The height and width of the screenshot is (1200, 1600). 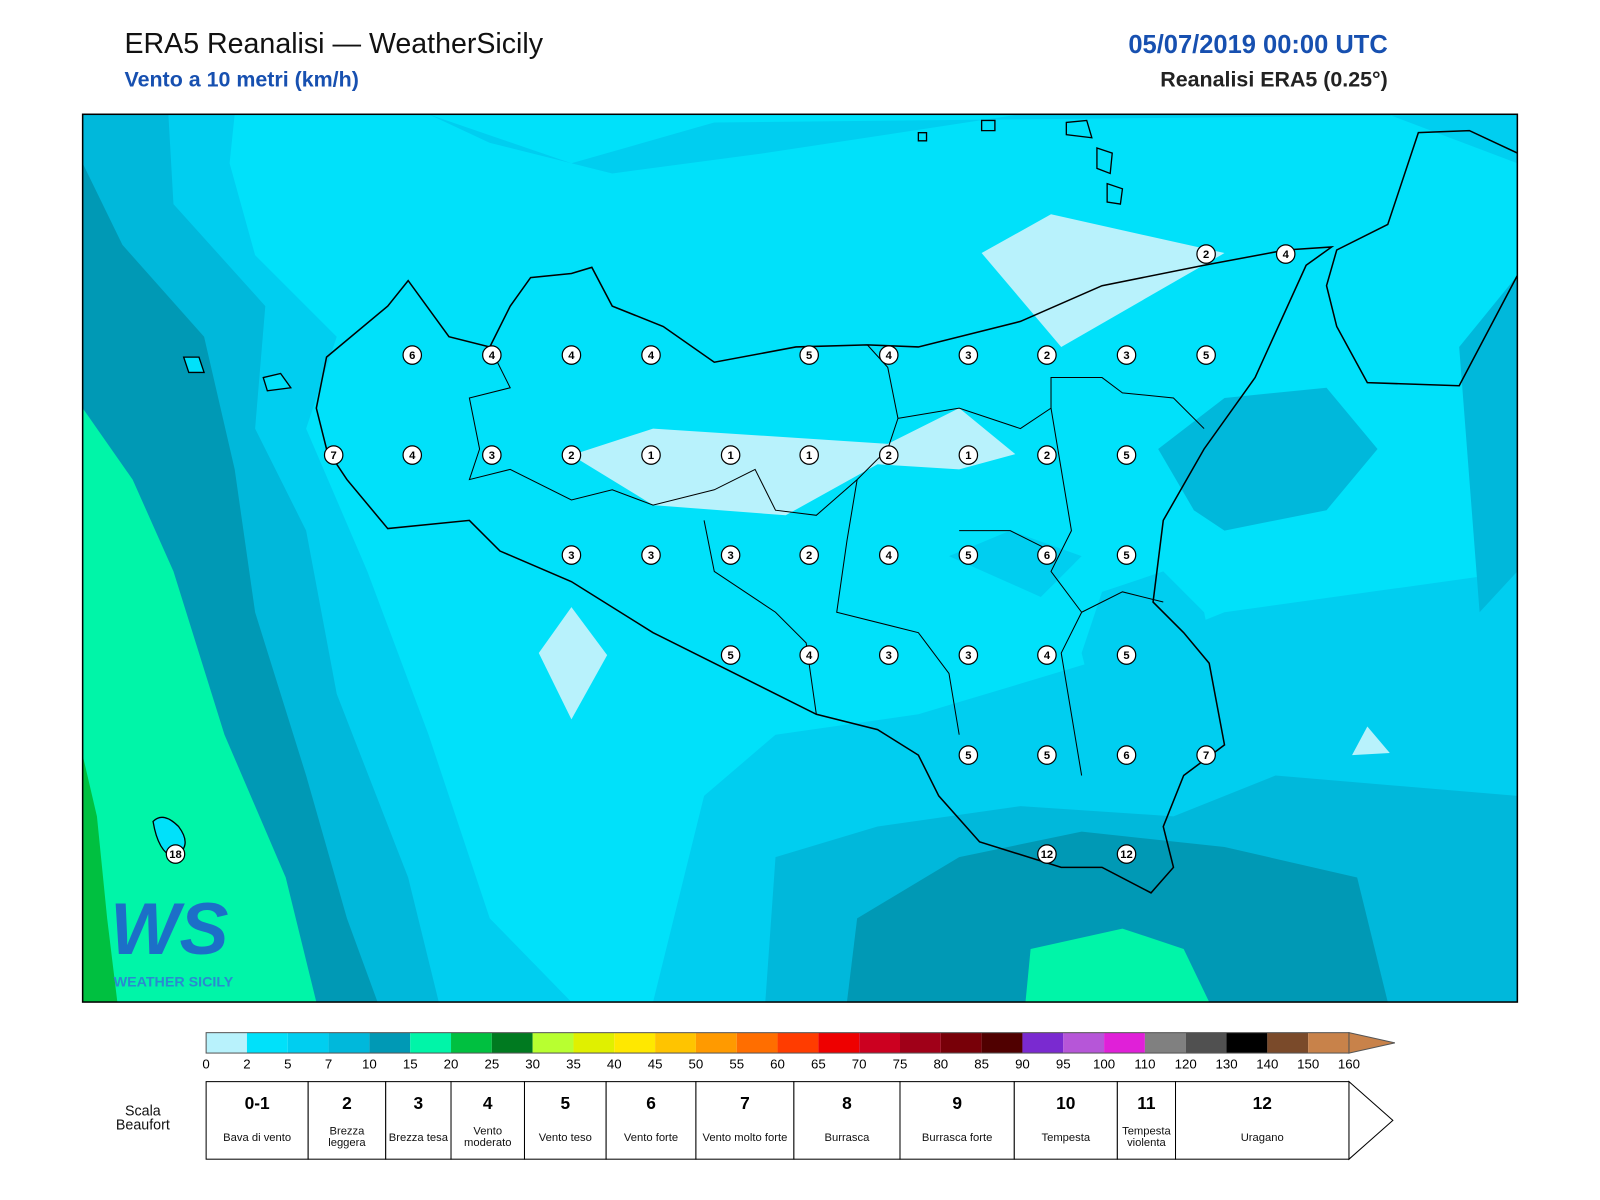 I want to click on beaufort-name-box: Brezza leggera, so click(x=346, y=1137).